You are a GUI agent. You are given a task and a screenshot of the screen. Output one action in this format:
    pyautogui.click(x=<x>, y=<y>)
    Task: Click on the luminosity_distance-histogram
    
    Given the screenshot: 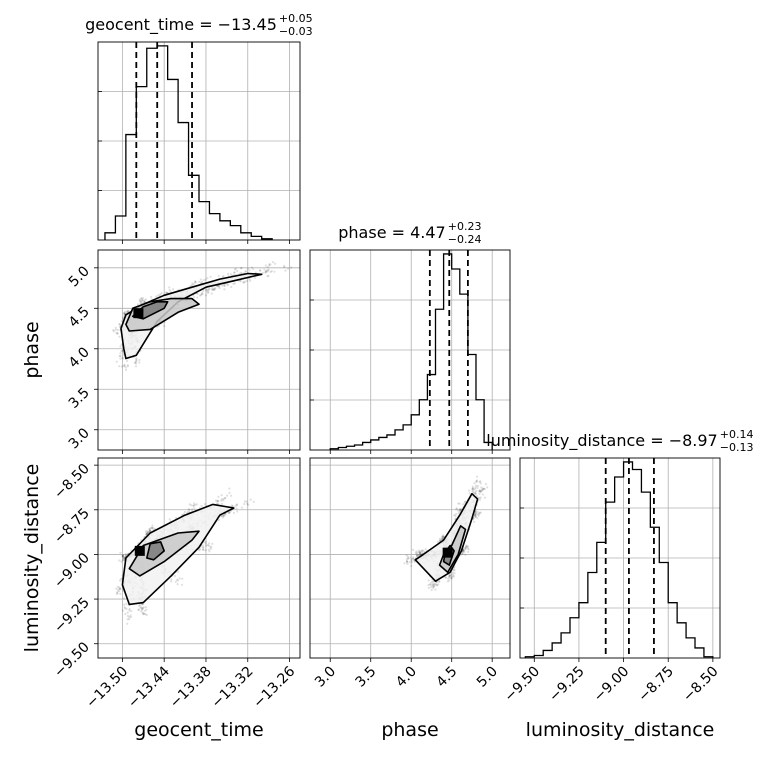 What is the action you would take?
    pyautogui.click(x=619, y=559)
    